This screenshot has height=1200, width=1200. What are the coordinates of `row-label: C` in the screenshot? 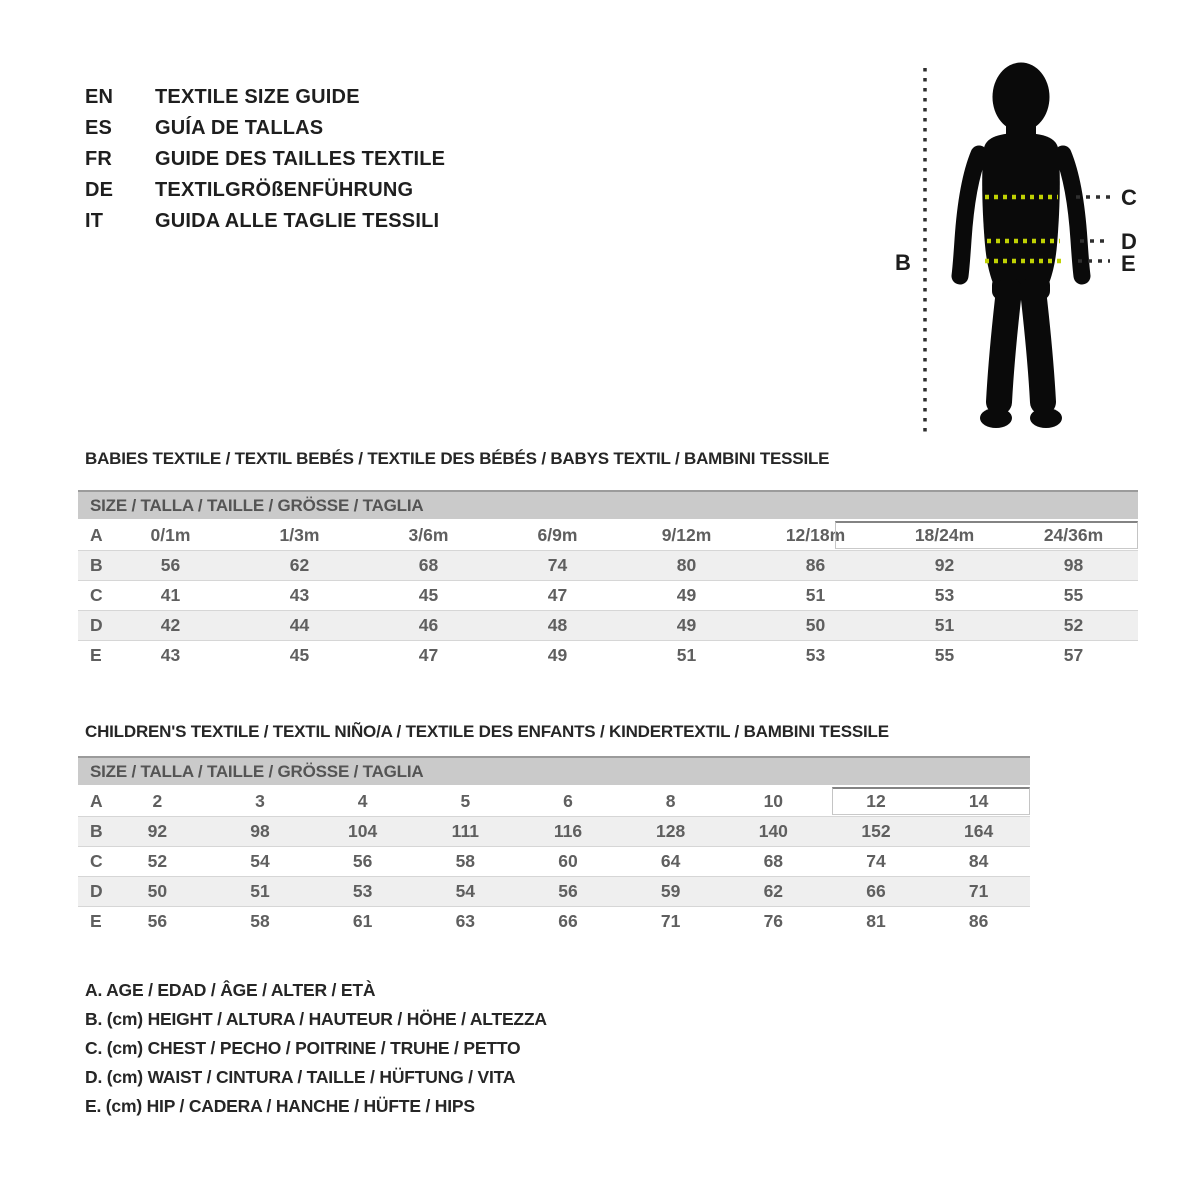 It's located at (96, 861).